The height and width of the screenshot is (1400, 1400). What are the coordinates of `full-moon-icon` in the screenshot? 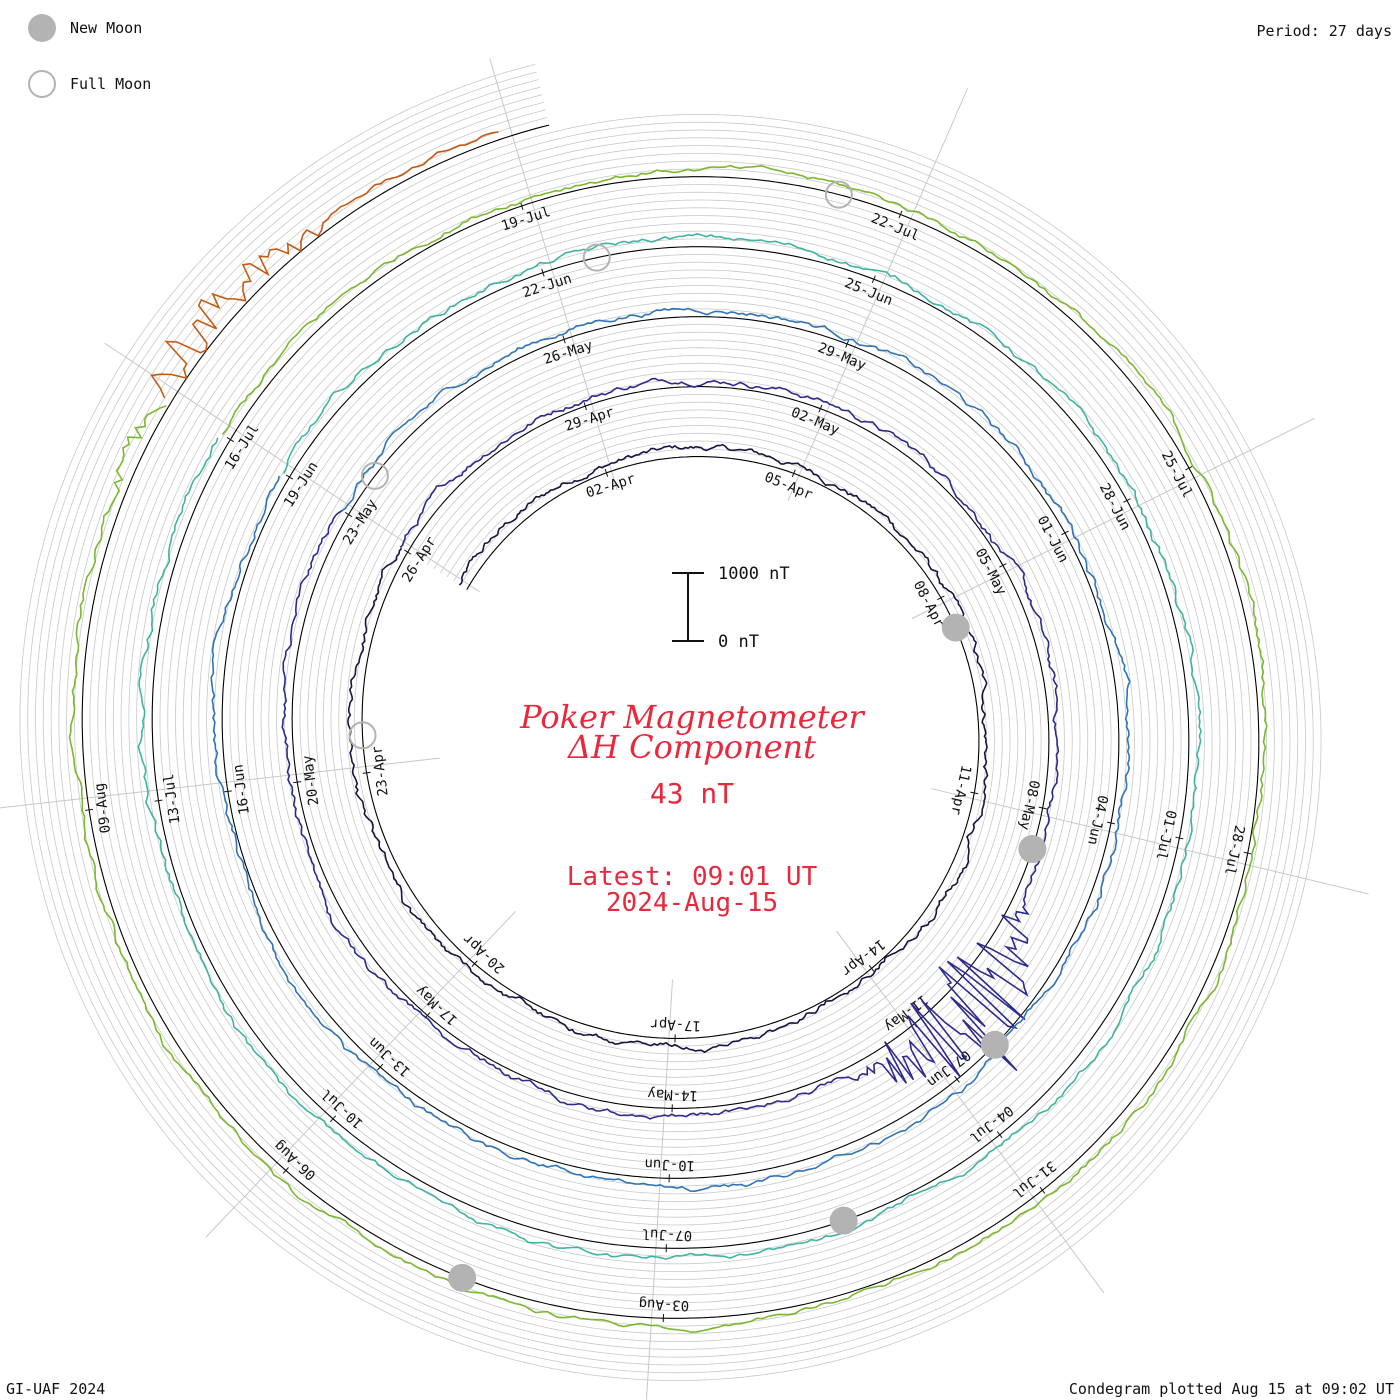 It's located at (42, 84).